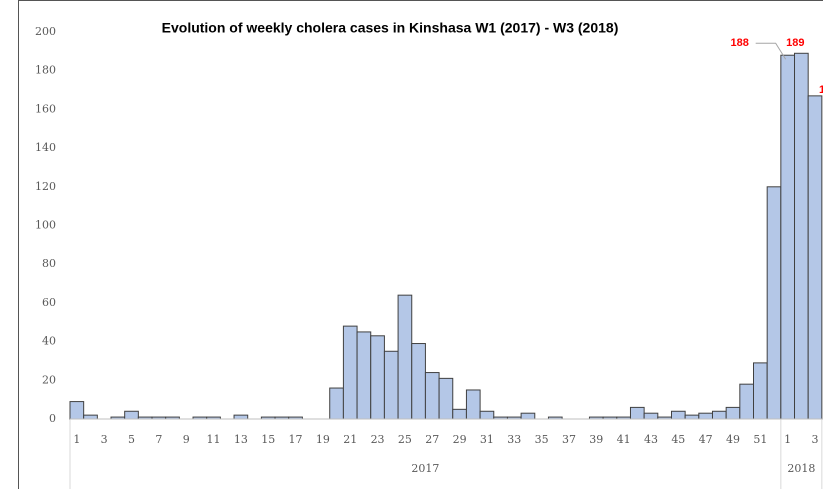 The image size is (823, 489). What do you see at coordinates (214, 439) in the screenshot?
I see `x-tick-label: 11` at bounding box center [214, 439].